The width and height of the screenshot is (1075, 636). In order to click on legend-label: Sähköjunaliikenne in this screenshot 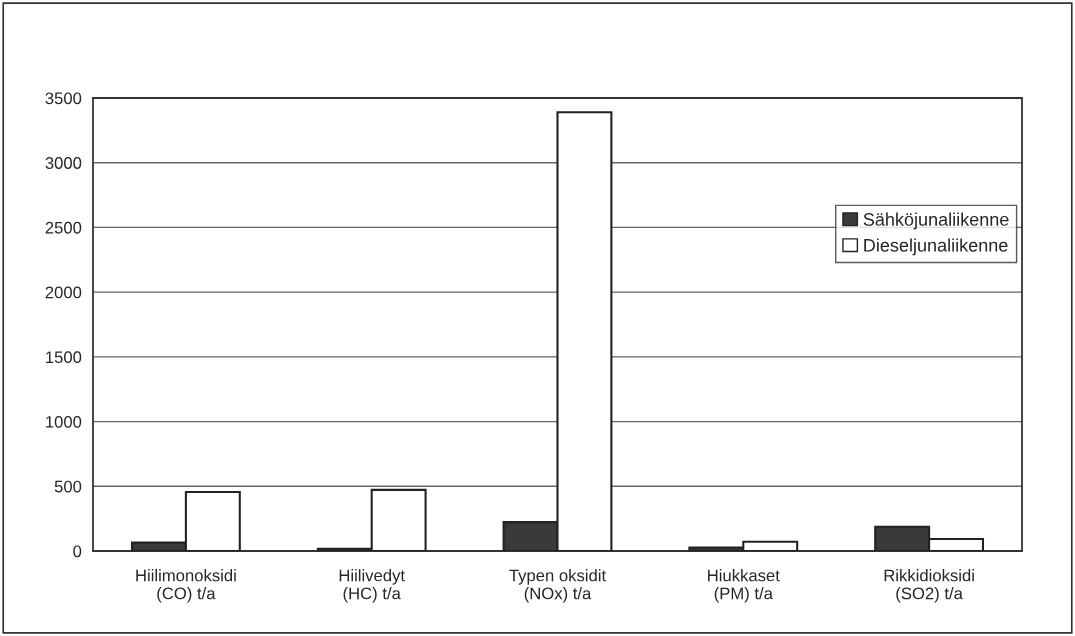, I will do `click(936, 221)`.